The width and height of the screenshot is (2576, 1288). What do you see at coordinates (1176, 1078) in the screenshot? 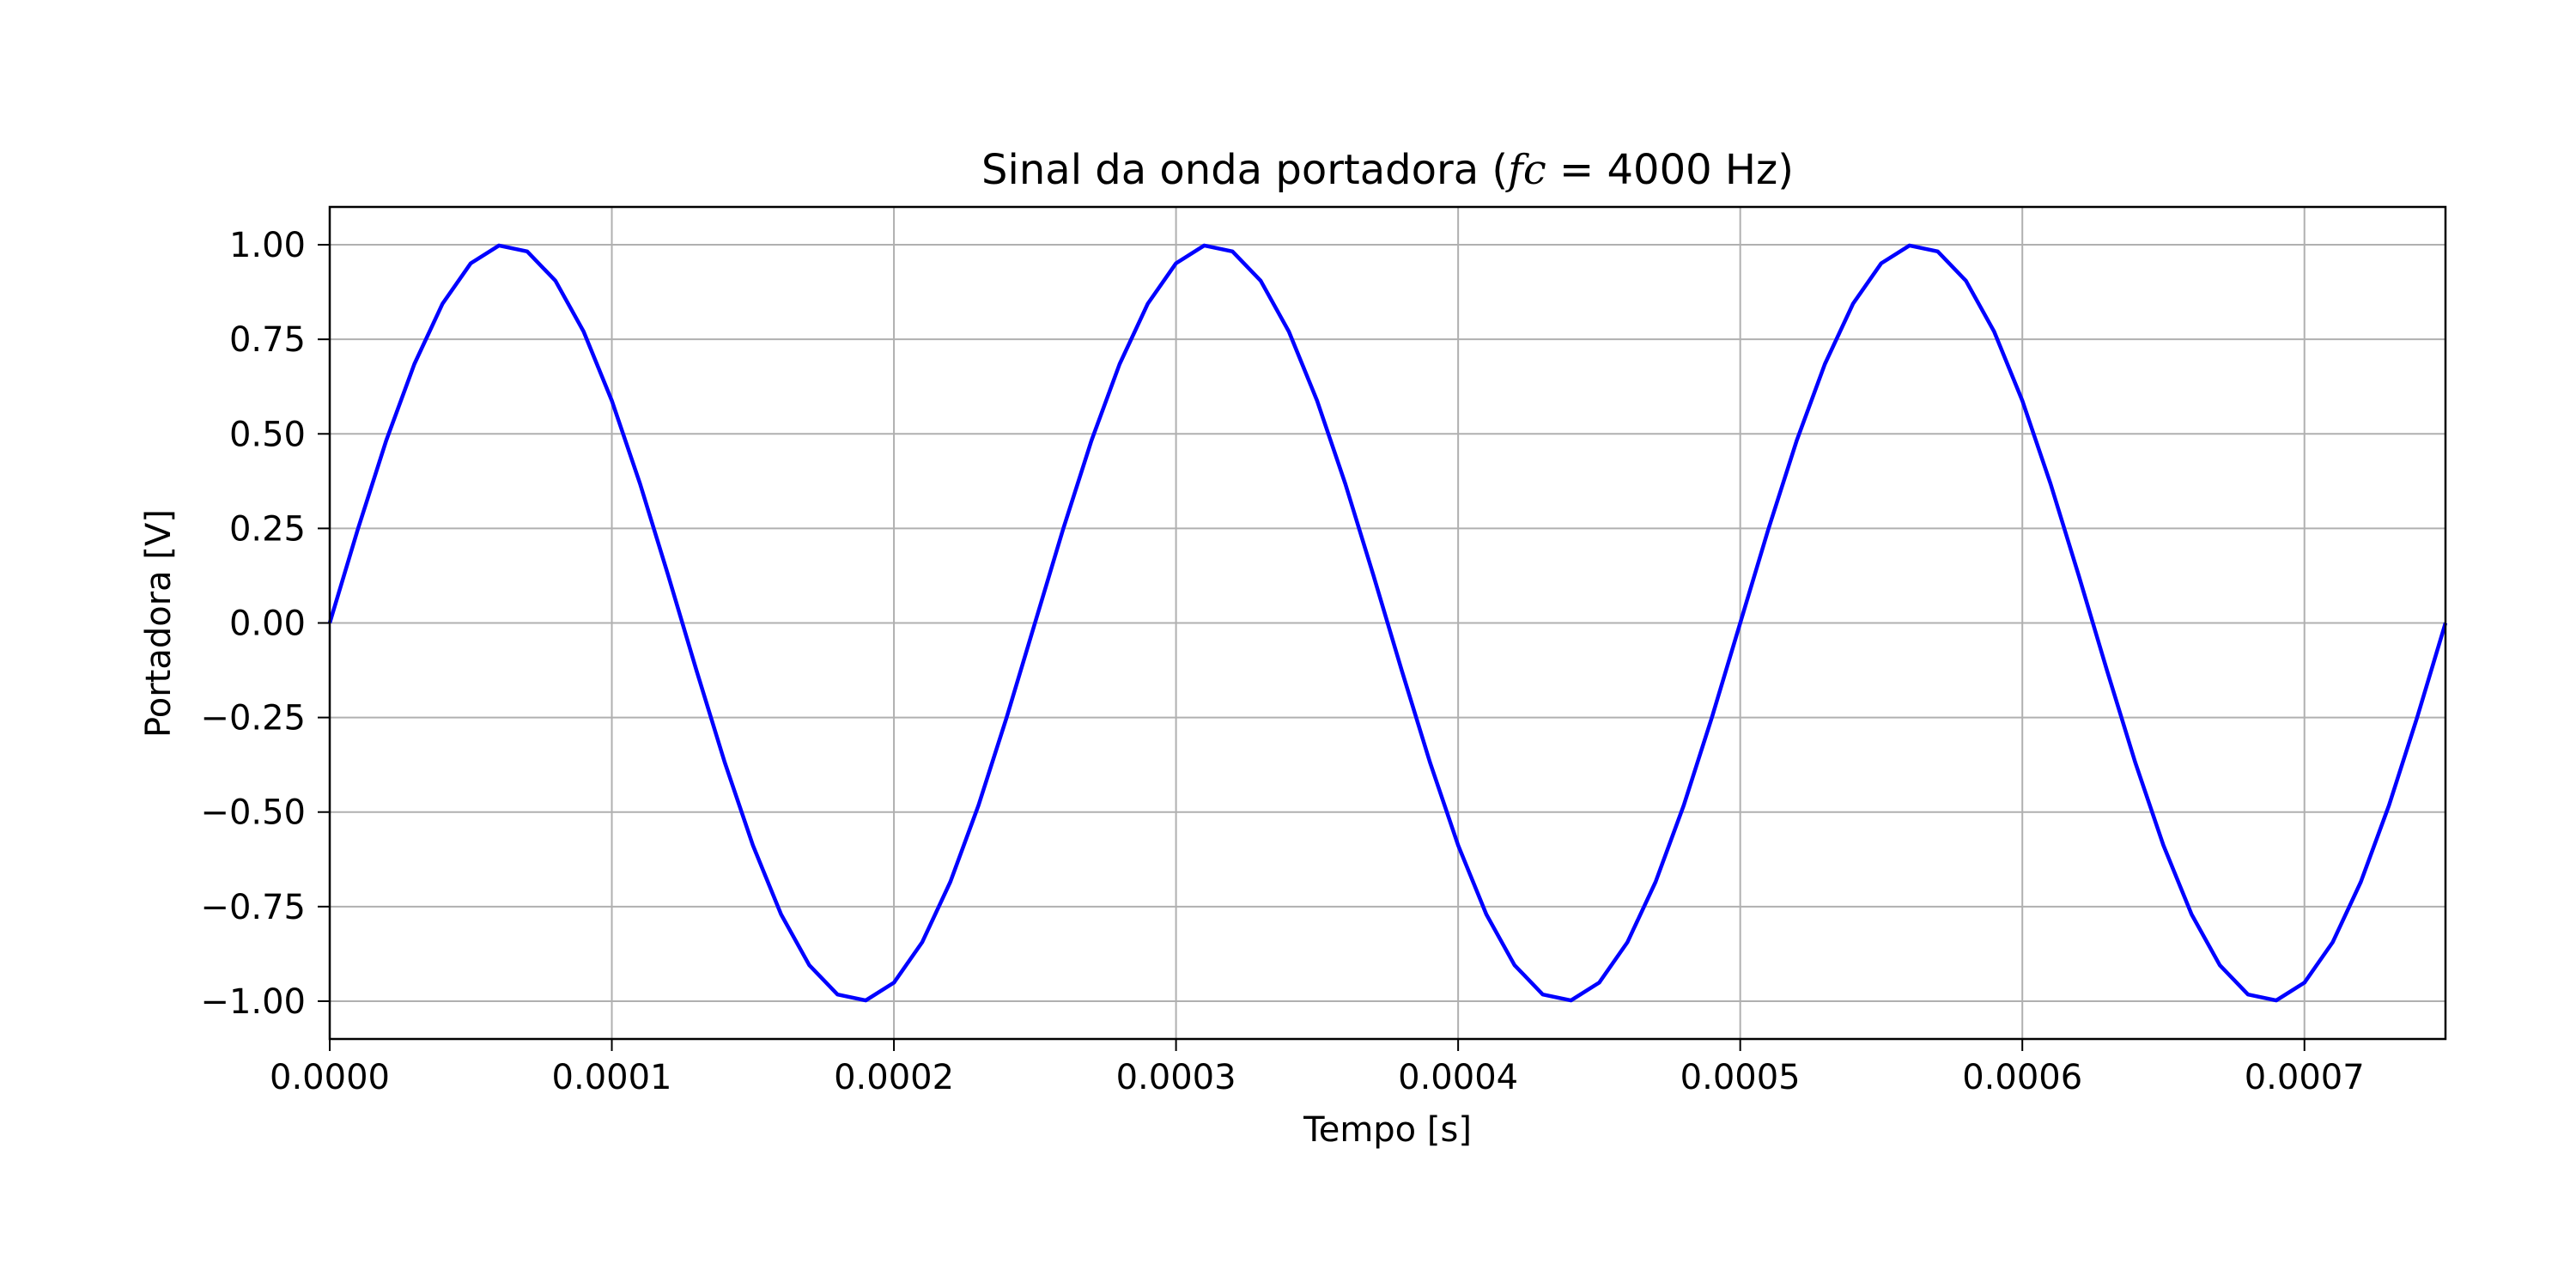
I see `x-tick-label: 0.0003` at bounding box center [1176, 1078].